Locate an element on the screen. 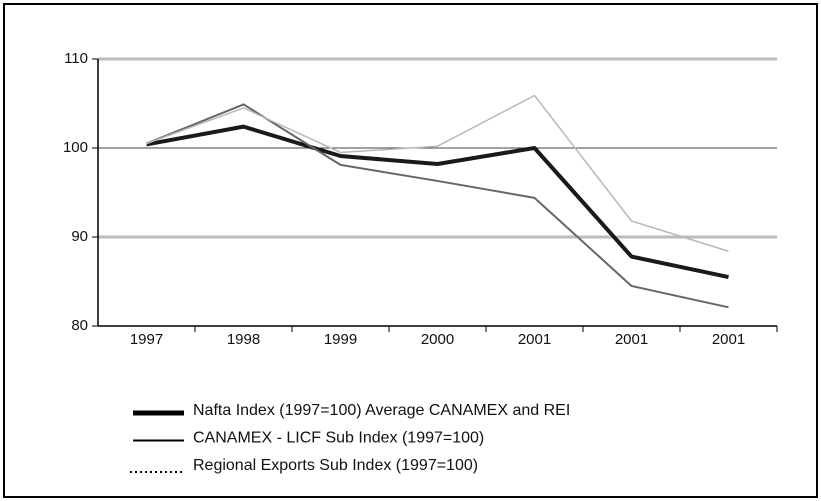 The width and height of the screenshot is (821, 501). x-tick-label: 1998 is located at coordinates (243, 339).